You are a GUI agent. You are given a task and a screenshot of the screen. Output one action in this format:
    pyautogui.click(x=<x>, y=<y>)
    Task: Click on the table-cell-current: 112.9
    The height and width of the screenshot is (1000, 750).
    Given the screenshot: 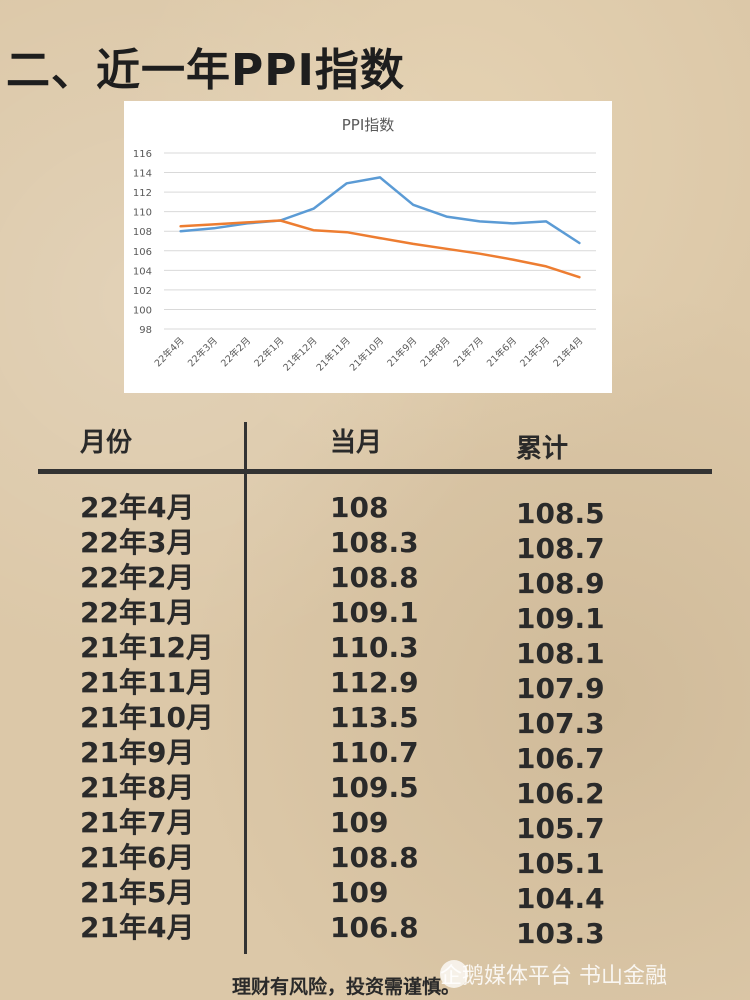 What is the action you would take?
    pyautogui.click(x=374, y=682)
    